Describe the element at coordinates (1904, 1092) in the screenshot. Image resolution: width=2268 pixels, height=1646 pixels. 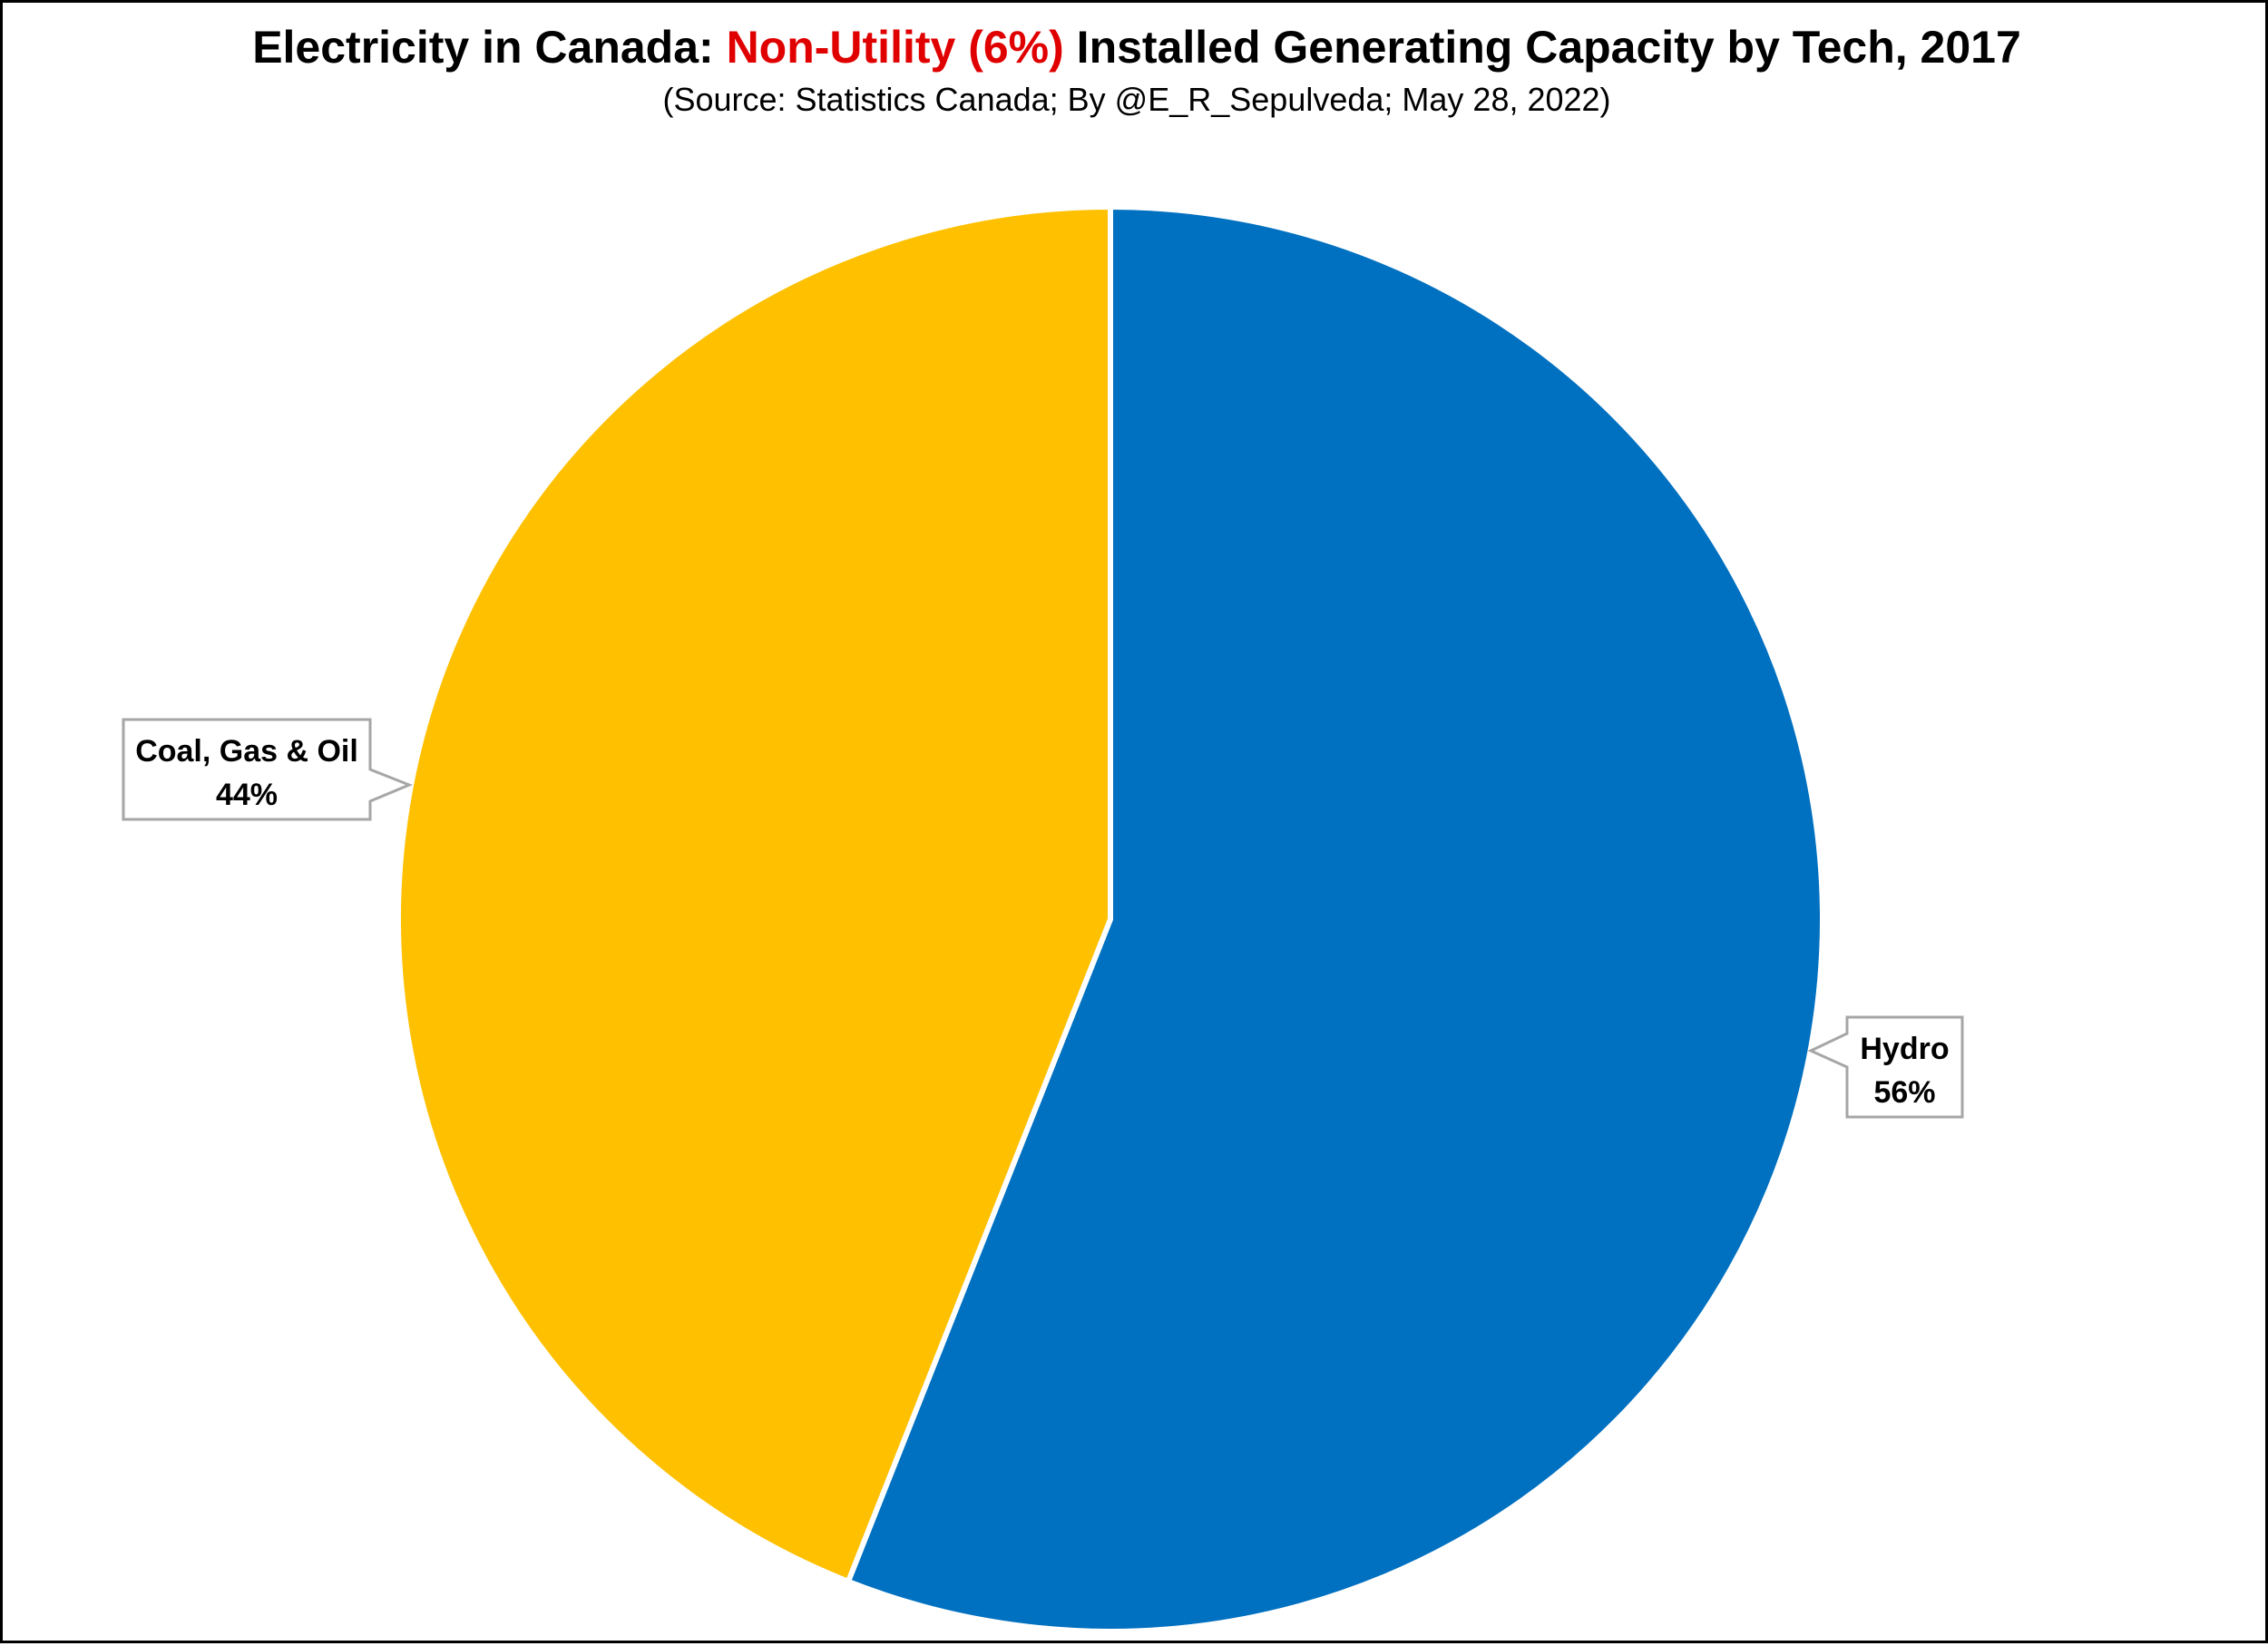
I see `data-label-value: 56%` at that location.